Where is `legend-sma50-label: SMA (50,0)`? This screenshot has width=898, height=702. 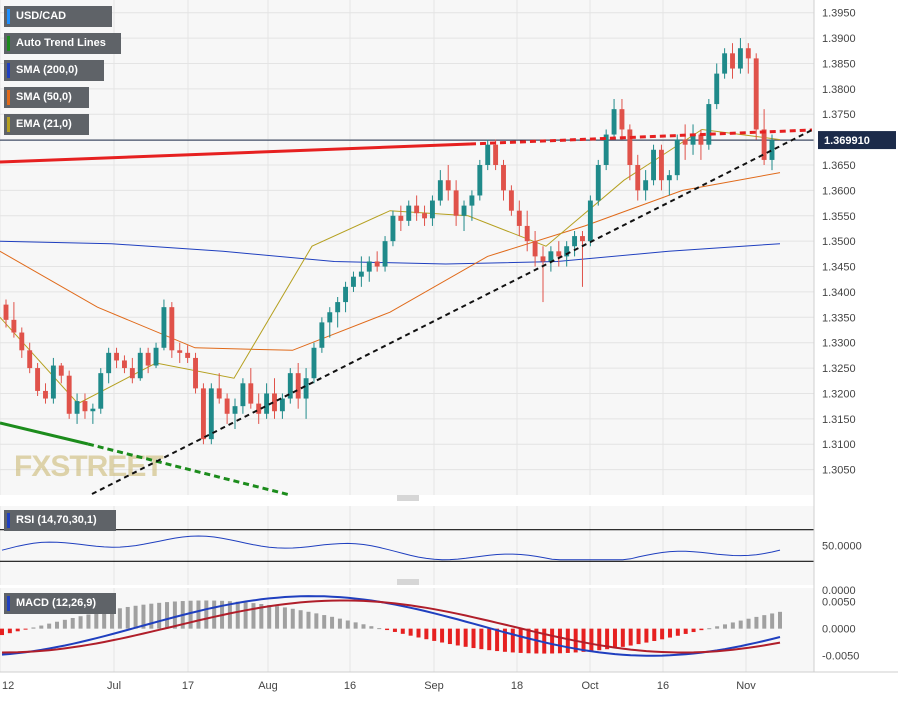 legend-sma50-label: SMA (50,0) is located at coordinates (44, 97).